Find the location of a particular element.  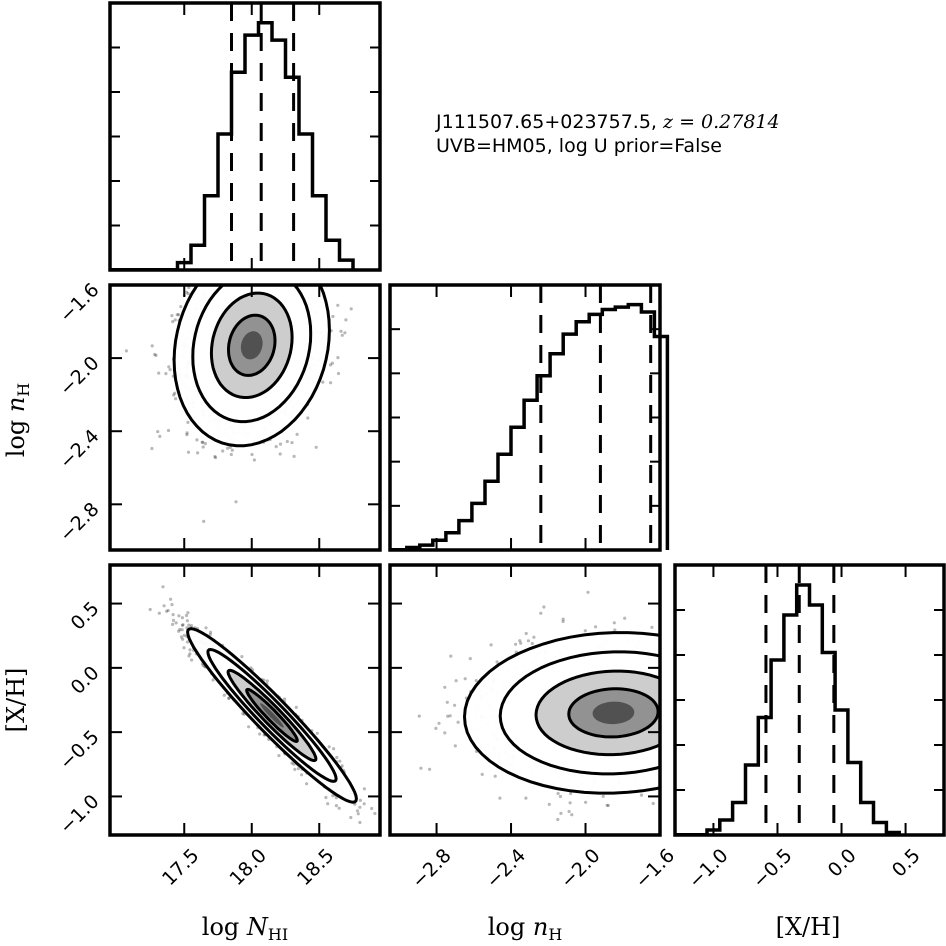

y-tick-label: −1.6 is located at coordinates (79, 303).